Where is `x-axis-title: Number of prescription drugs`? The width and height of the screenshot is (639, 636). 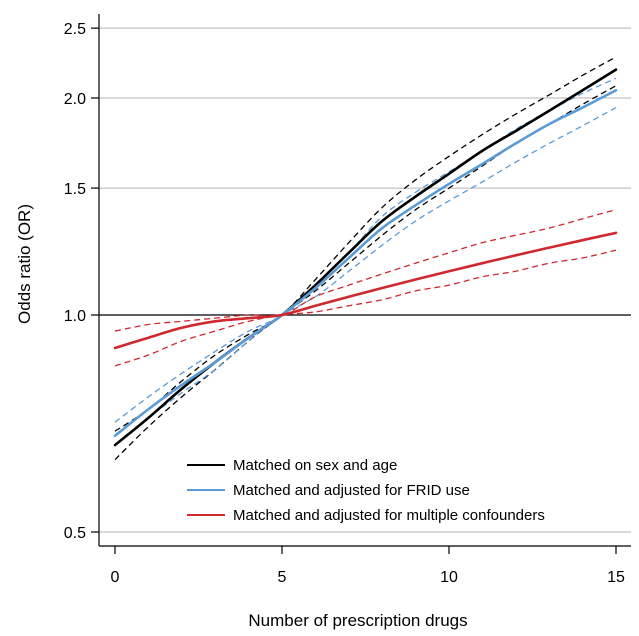 x-axis-title: Number of prescription drugs is located at coordinates (357, 620).